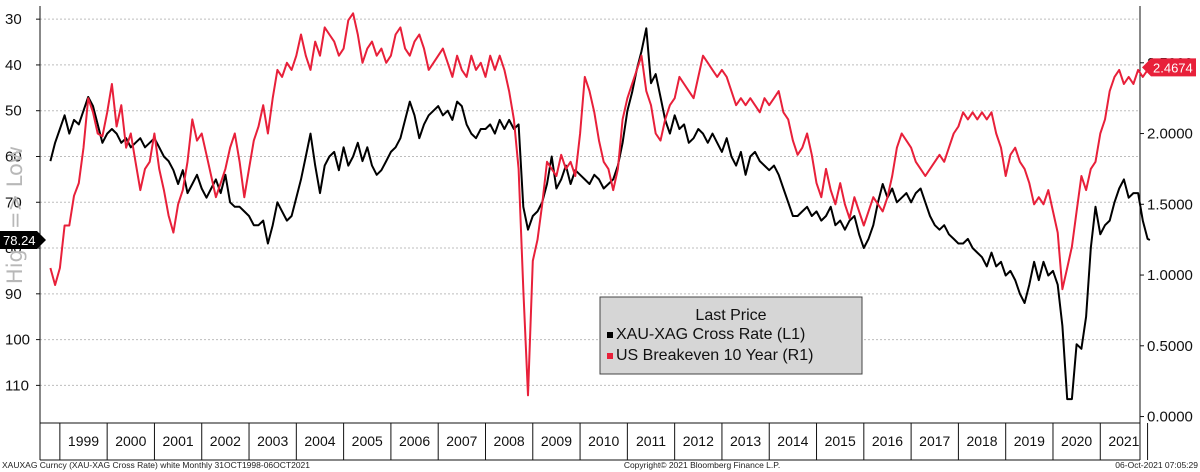 The width and height of the screenshot is (1200, 472). What do you see at coordinates (509, 441) in the screenshot?
I see `x-tick-label-2008: 2008` at bounding box center [509, 441].